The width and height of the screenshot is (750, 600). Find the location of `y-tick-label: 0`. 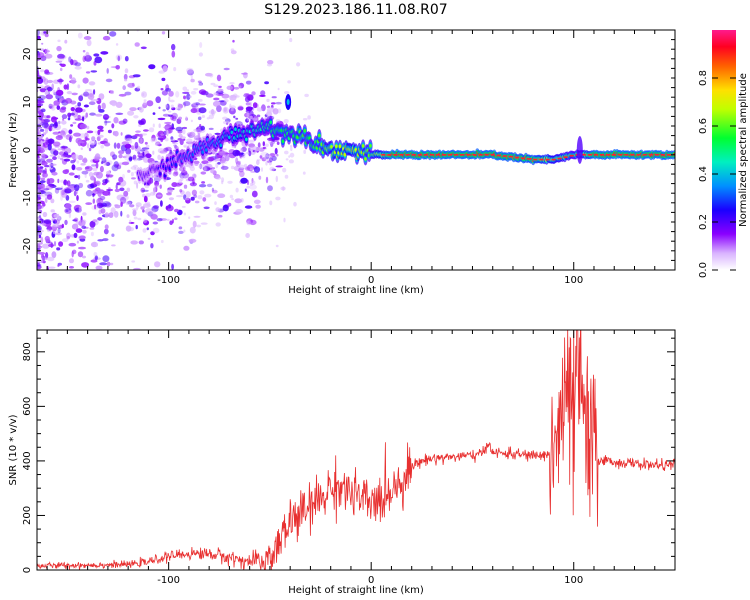

y-tick-label: 0 is located at coordinates (27, 570).